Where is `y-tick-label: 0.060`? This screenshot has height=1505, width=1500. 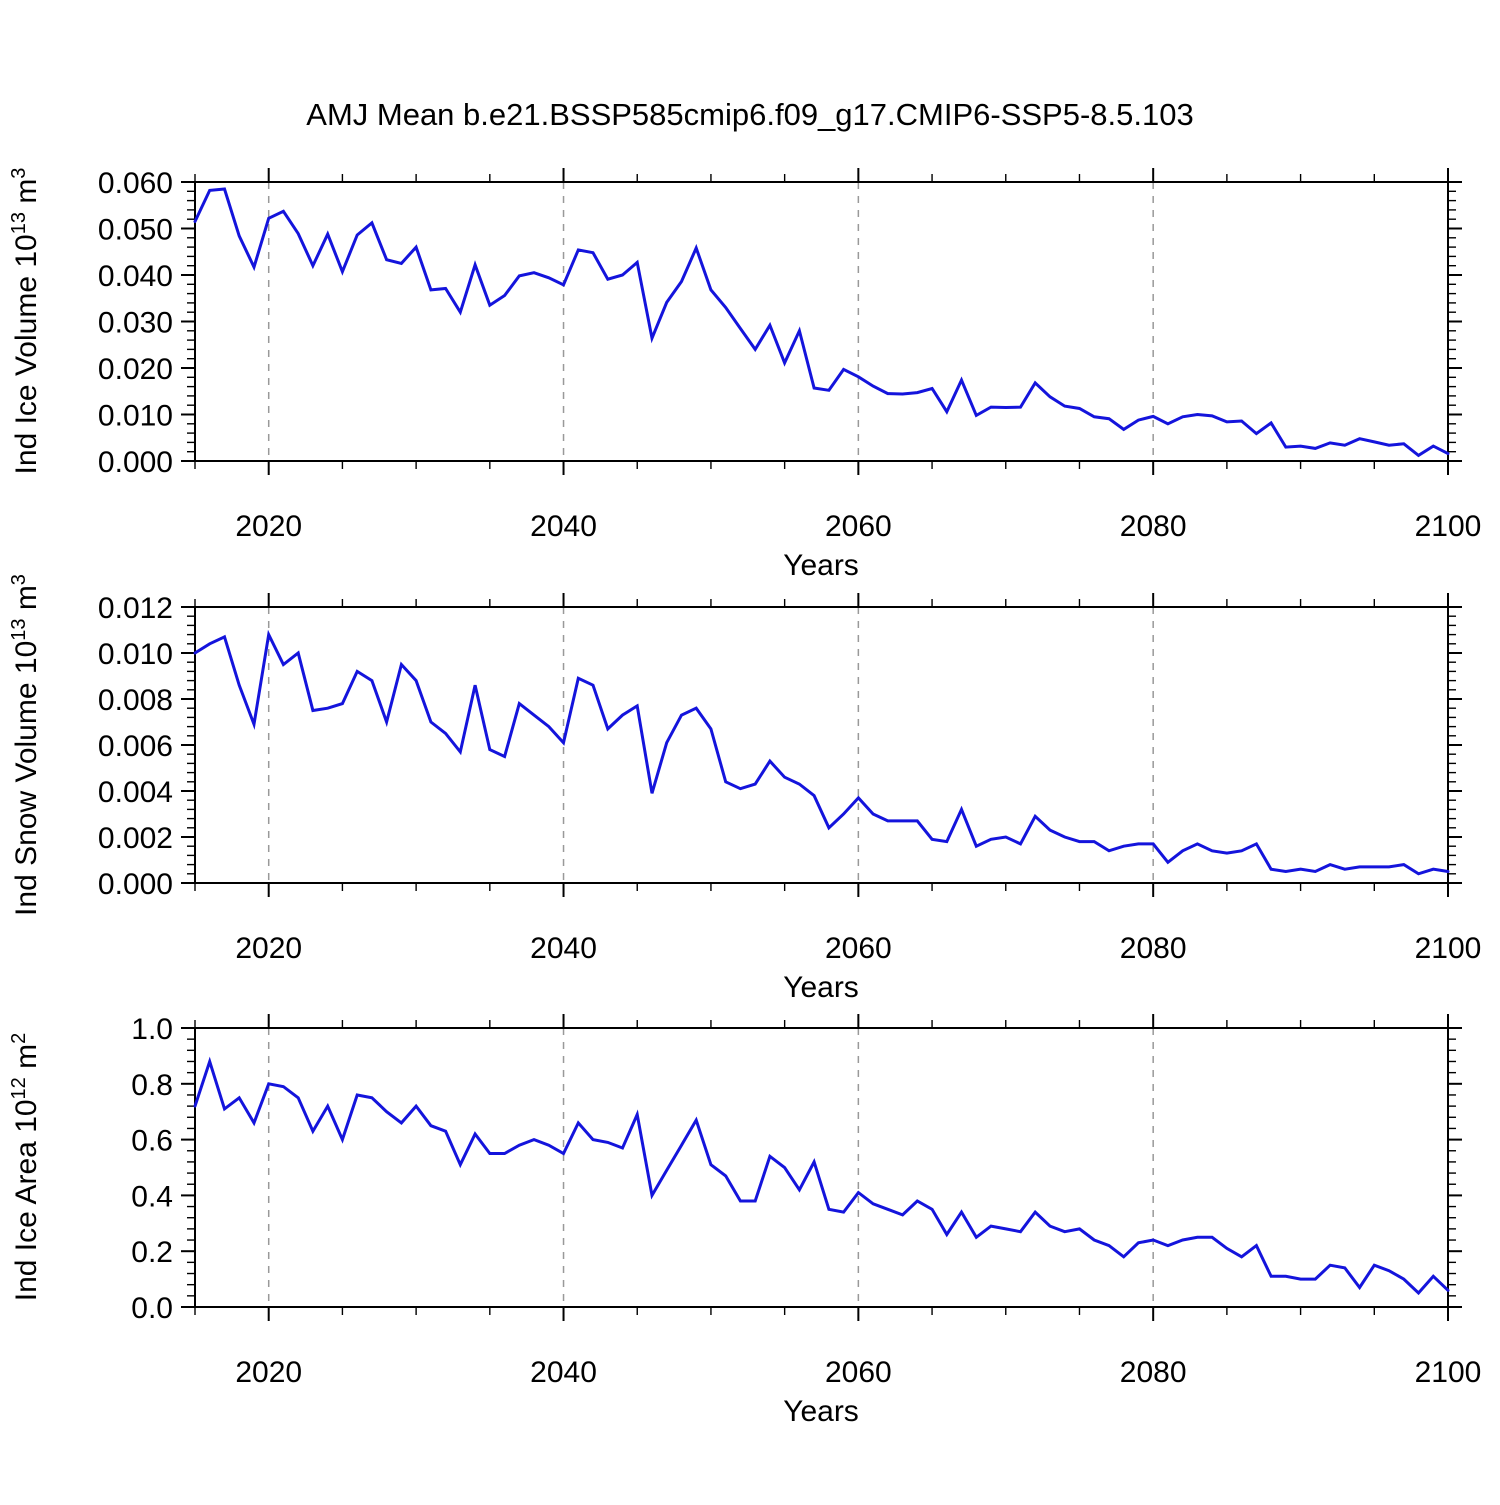 y-tick-label: 0.060 is located at coordinates (135, 183).